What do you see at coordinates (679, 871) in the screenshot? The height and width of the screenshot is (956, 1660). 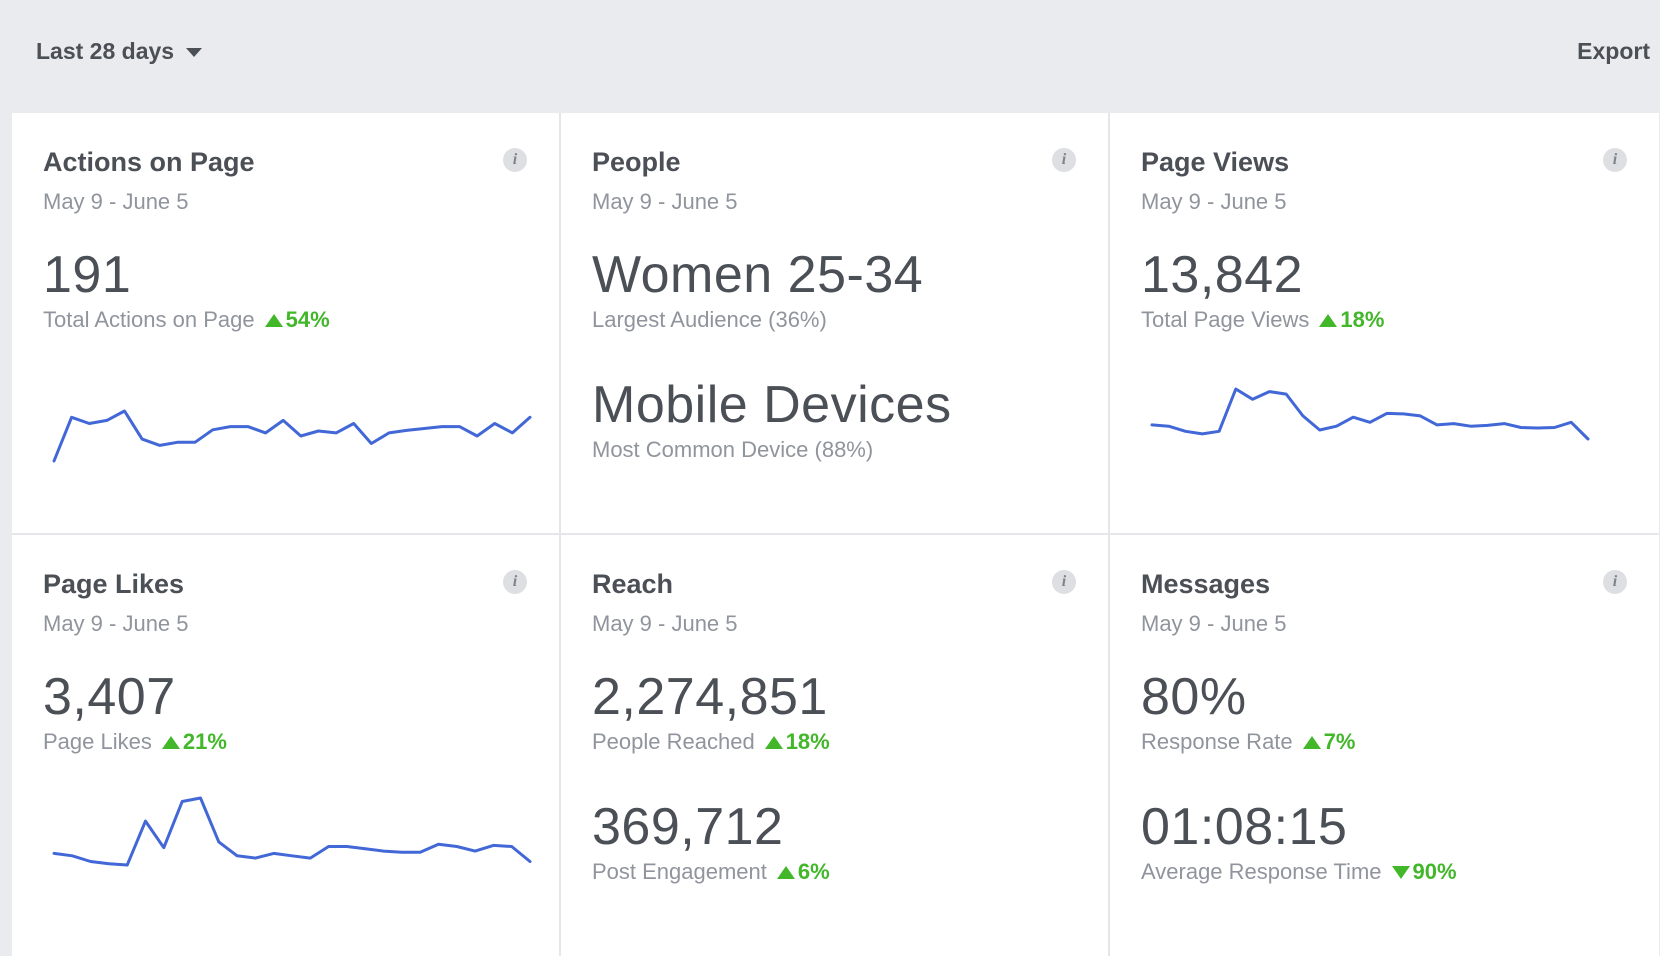 I see `metric-label: Post Engagement` at bounding box center [679, 871].